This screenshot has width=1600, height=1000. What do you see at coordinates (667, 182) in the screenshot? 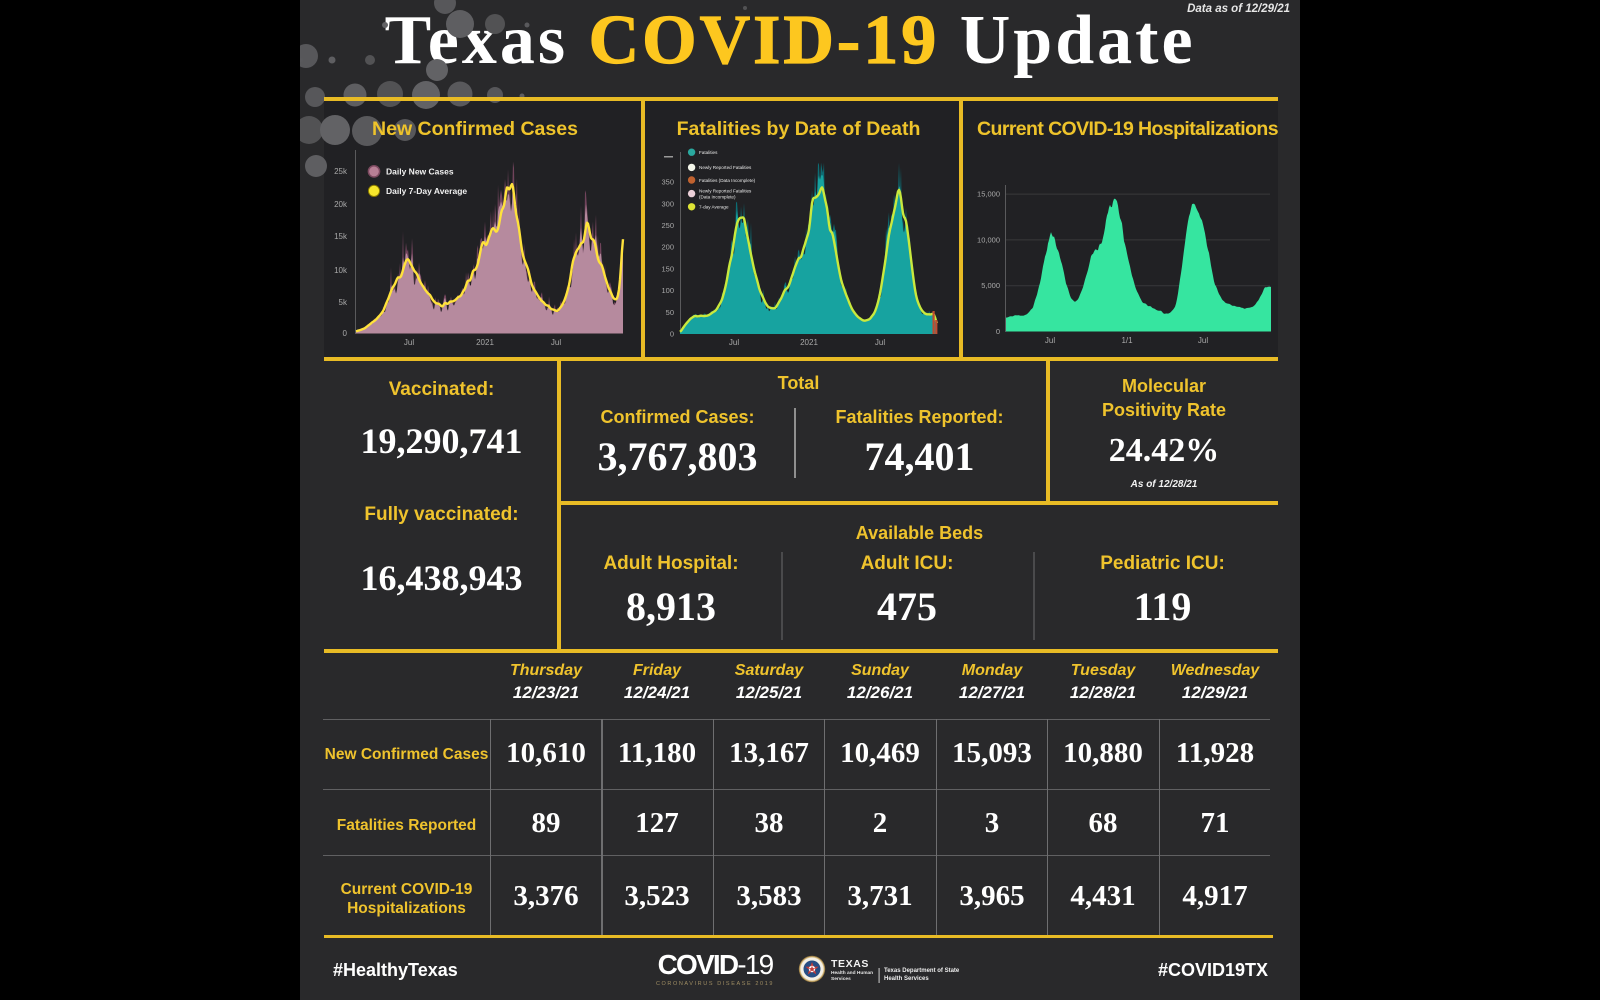
I see `svg-text: 350` at bounding box center [667, 182].